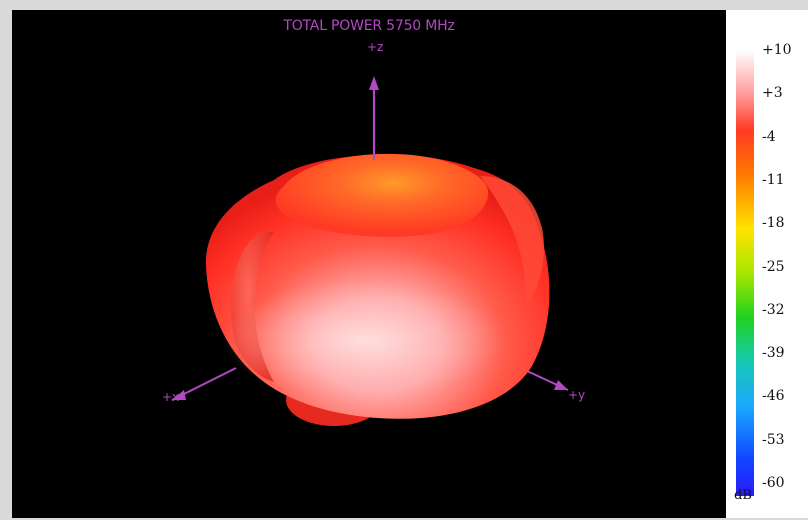 The width and height of the screenshot is (808, 520). I want to click on colorbar-tick: -11, so click(773, 179).